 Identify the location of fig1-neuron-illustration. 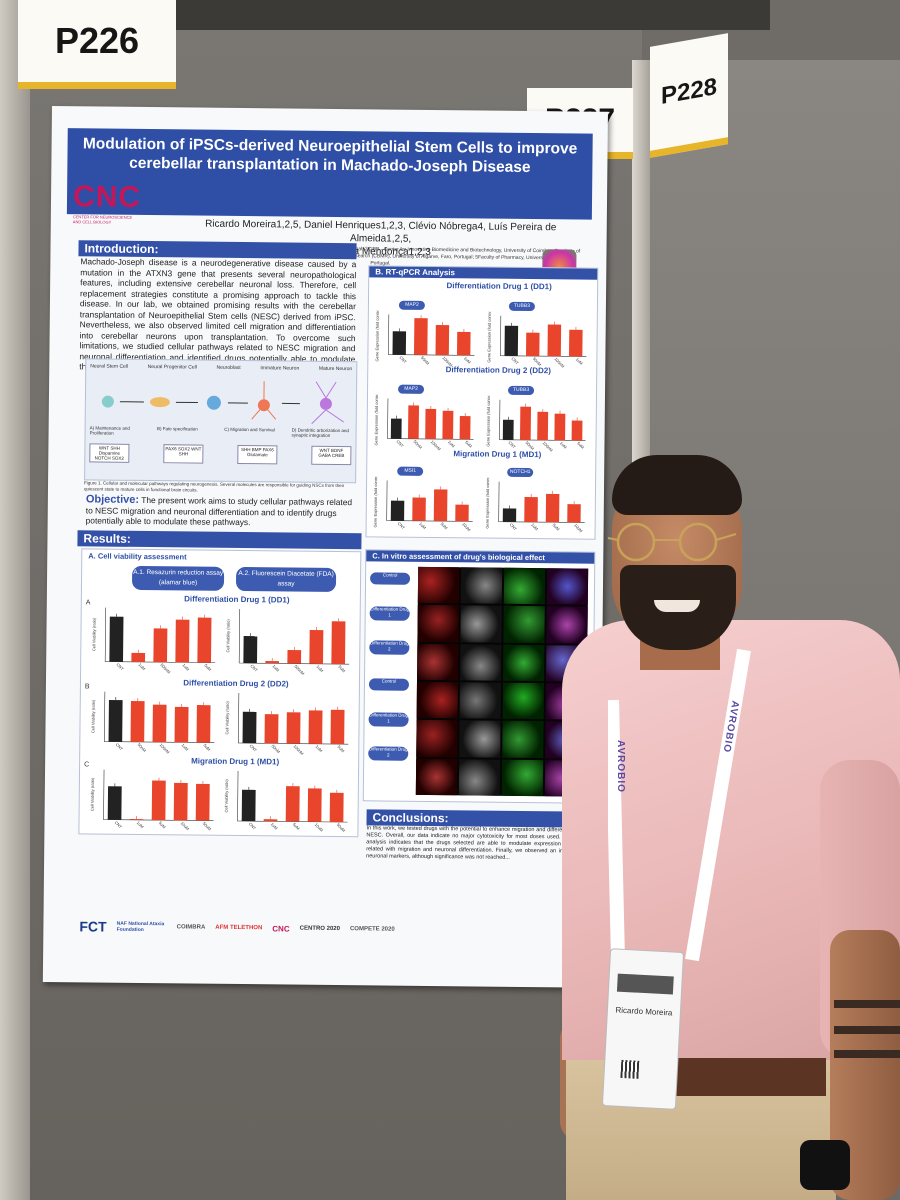
(222, 403).